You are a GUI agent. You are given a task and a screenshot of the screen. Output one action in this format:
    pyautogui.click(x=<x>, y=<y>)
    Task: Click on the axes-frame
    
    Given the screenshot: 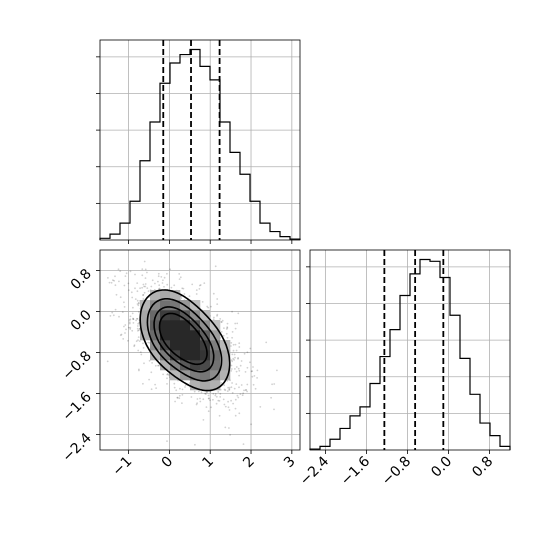 What is the action you would take?
    pyautogui.click(x=200, y=140)
    